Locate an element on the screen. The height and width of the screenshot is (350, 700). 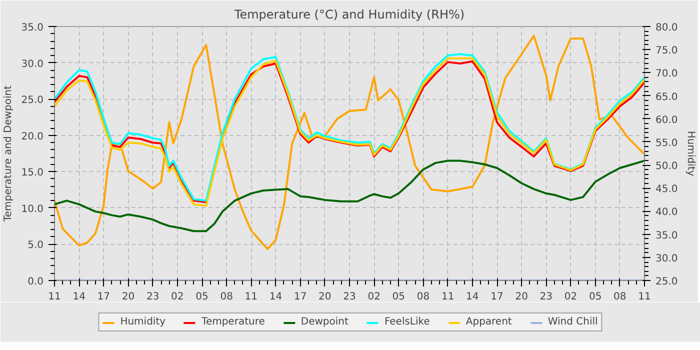
y-tick-label: 10.0 is located at coordinates (32, 209).